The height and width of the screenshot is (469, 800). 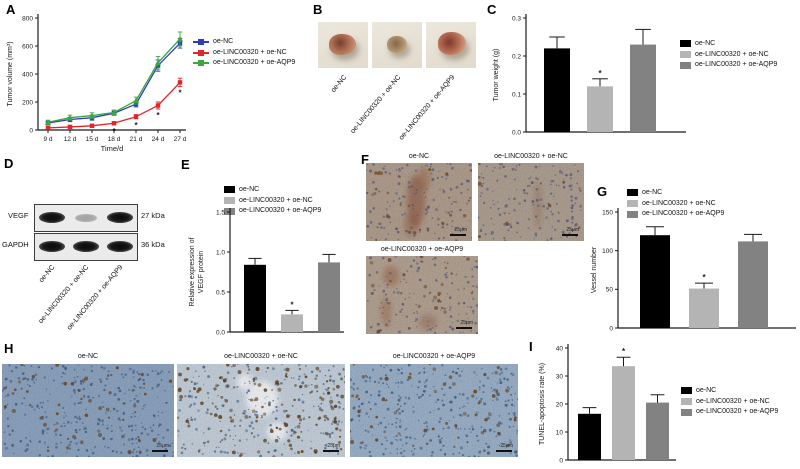 I want to click on tumor-photo-oe-linc00320-oe-aqp9, so click(x=451, y=45).